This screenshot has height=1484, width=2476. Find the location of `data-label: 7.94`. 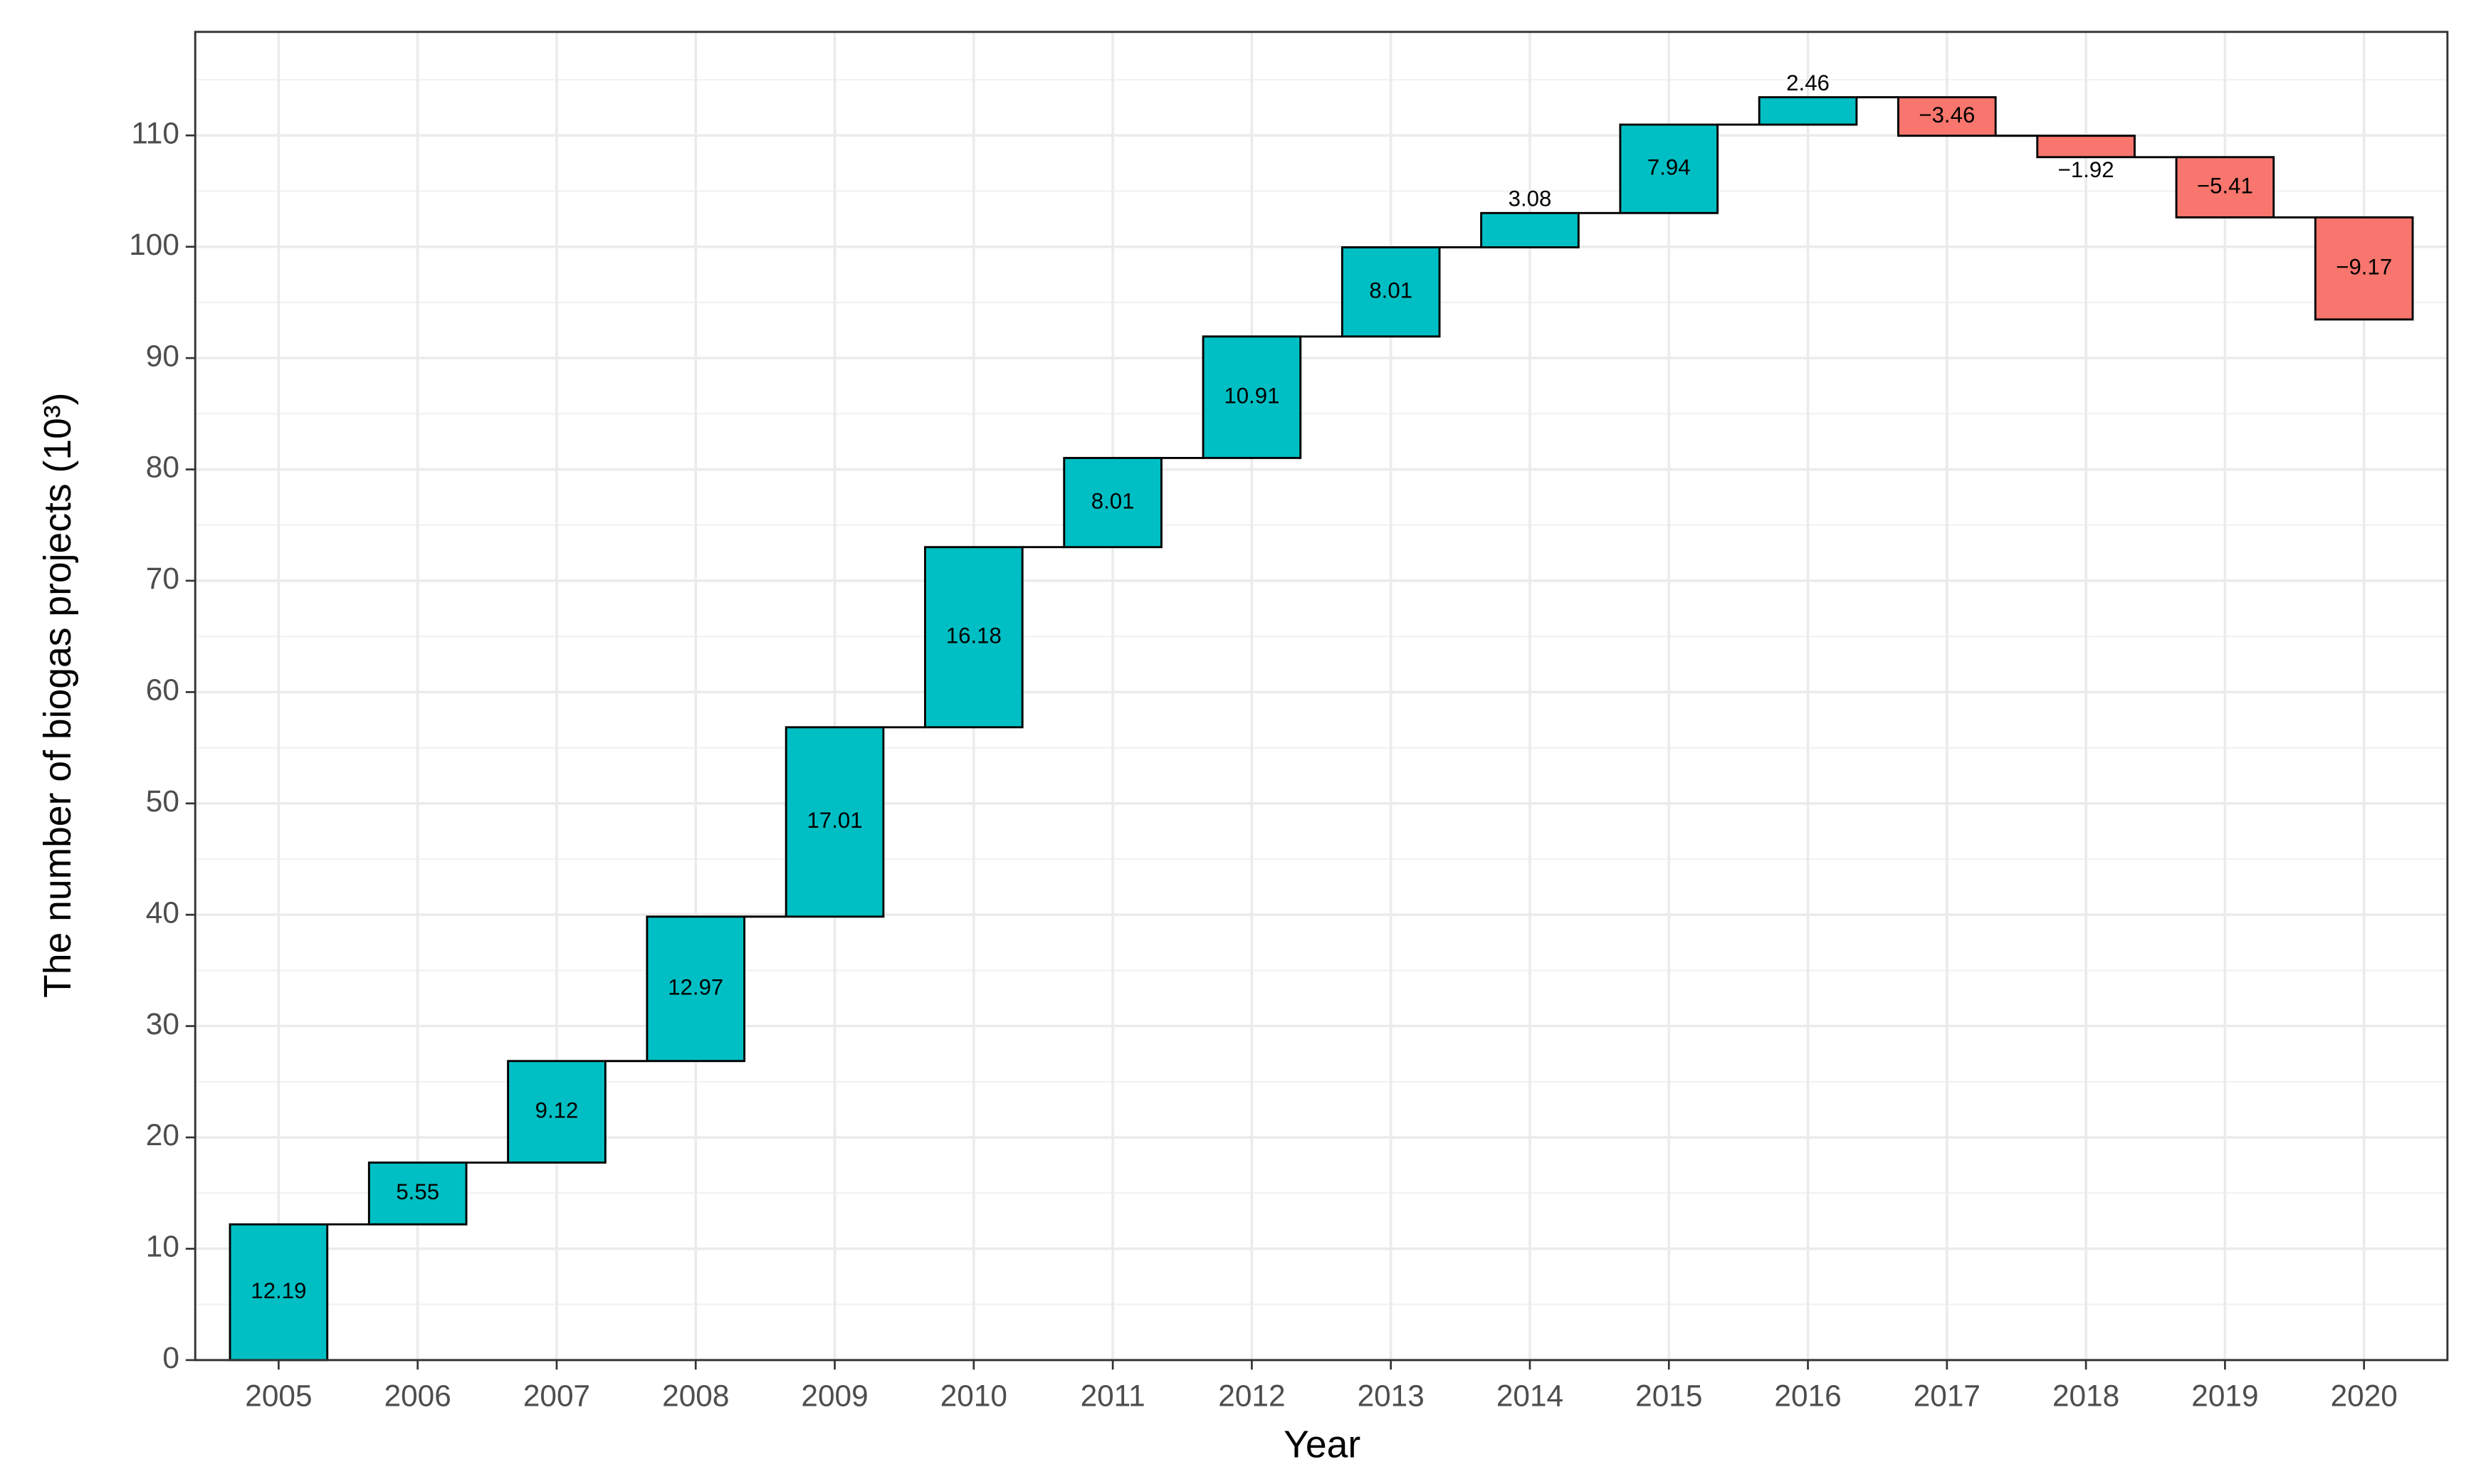

data-label: 7.94 is located at coordinates (1669, 166).